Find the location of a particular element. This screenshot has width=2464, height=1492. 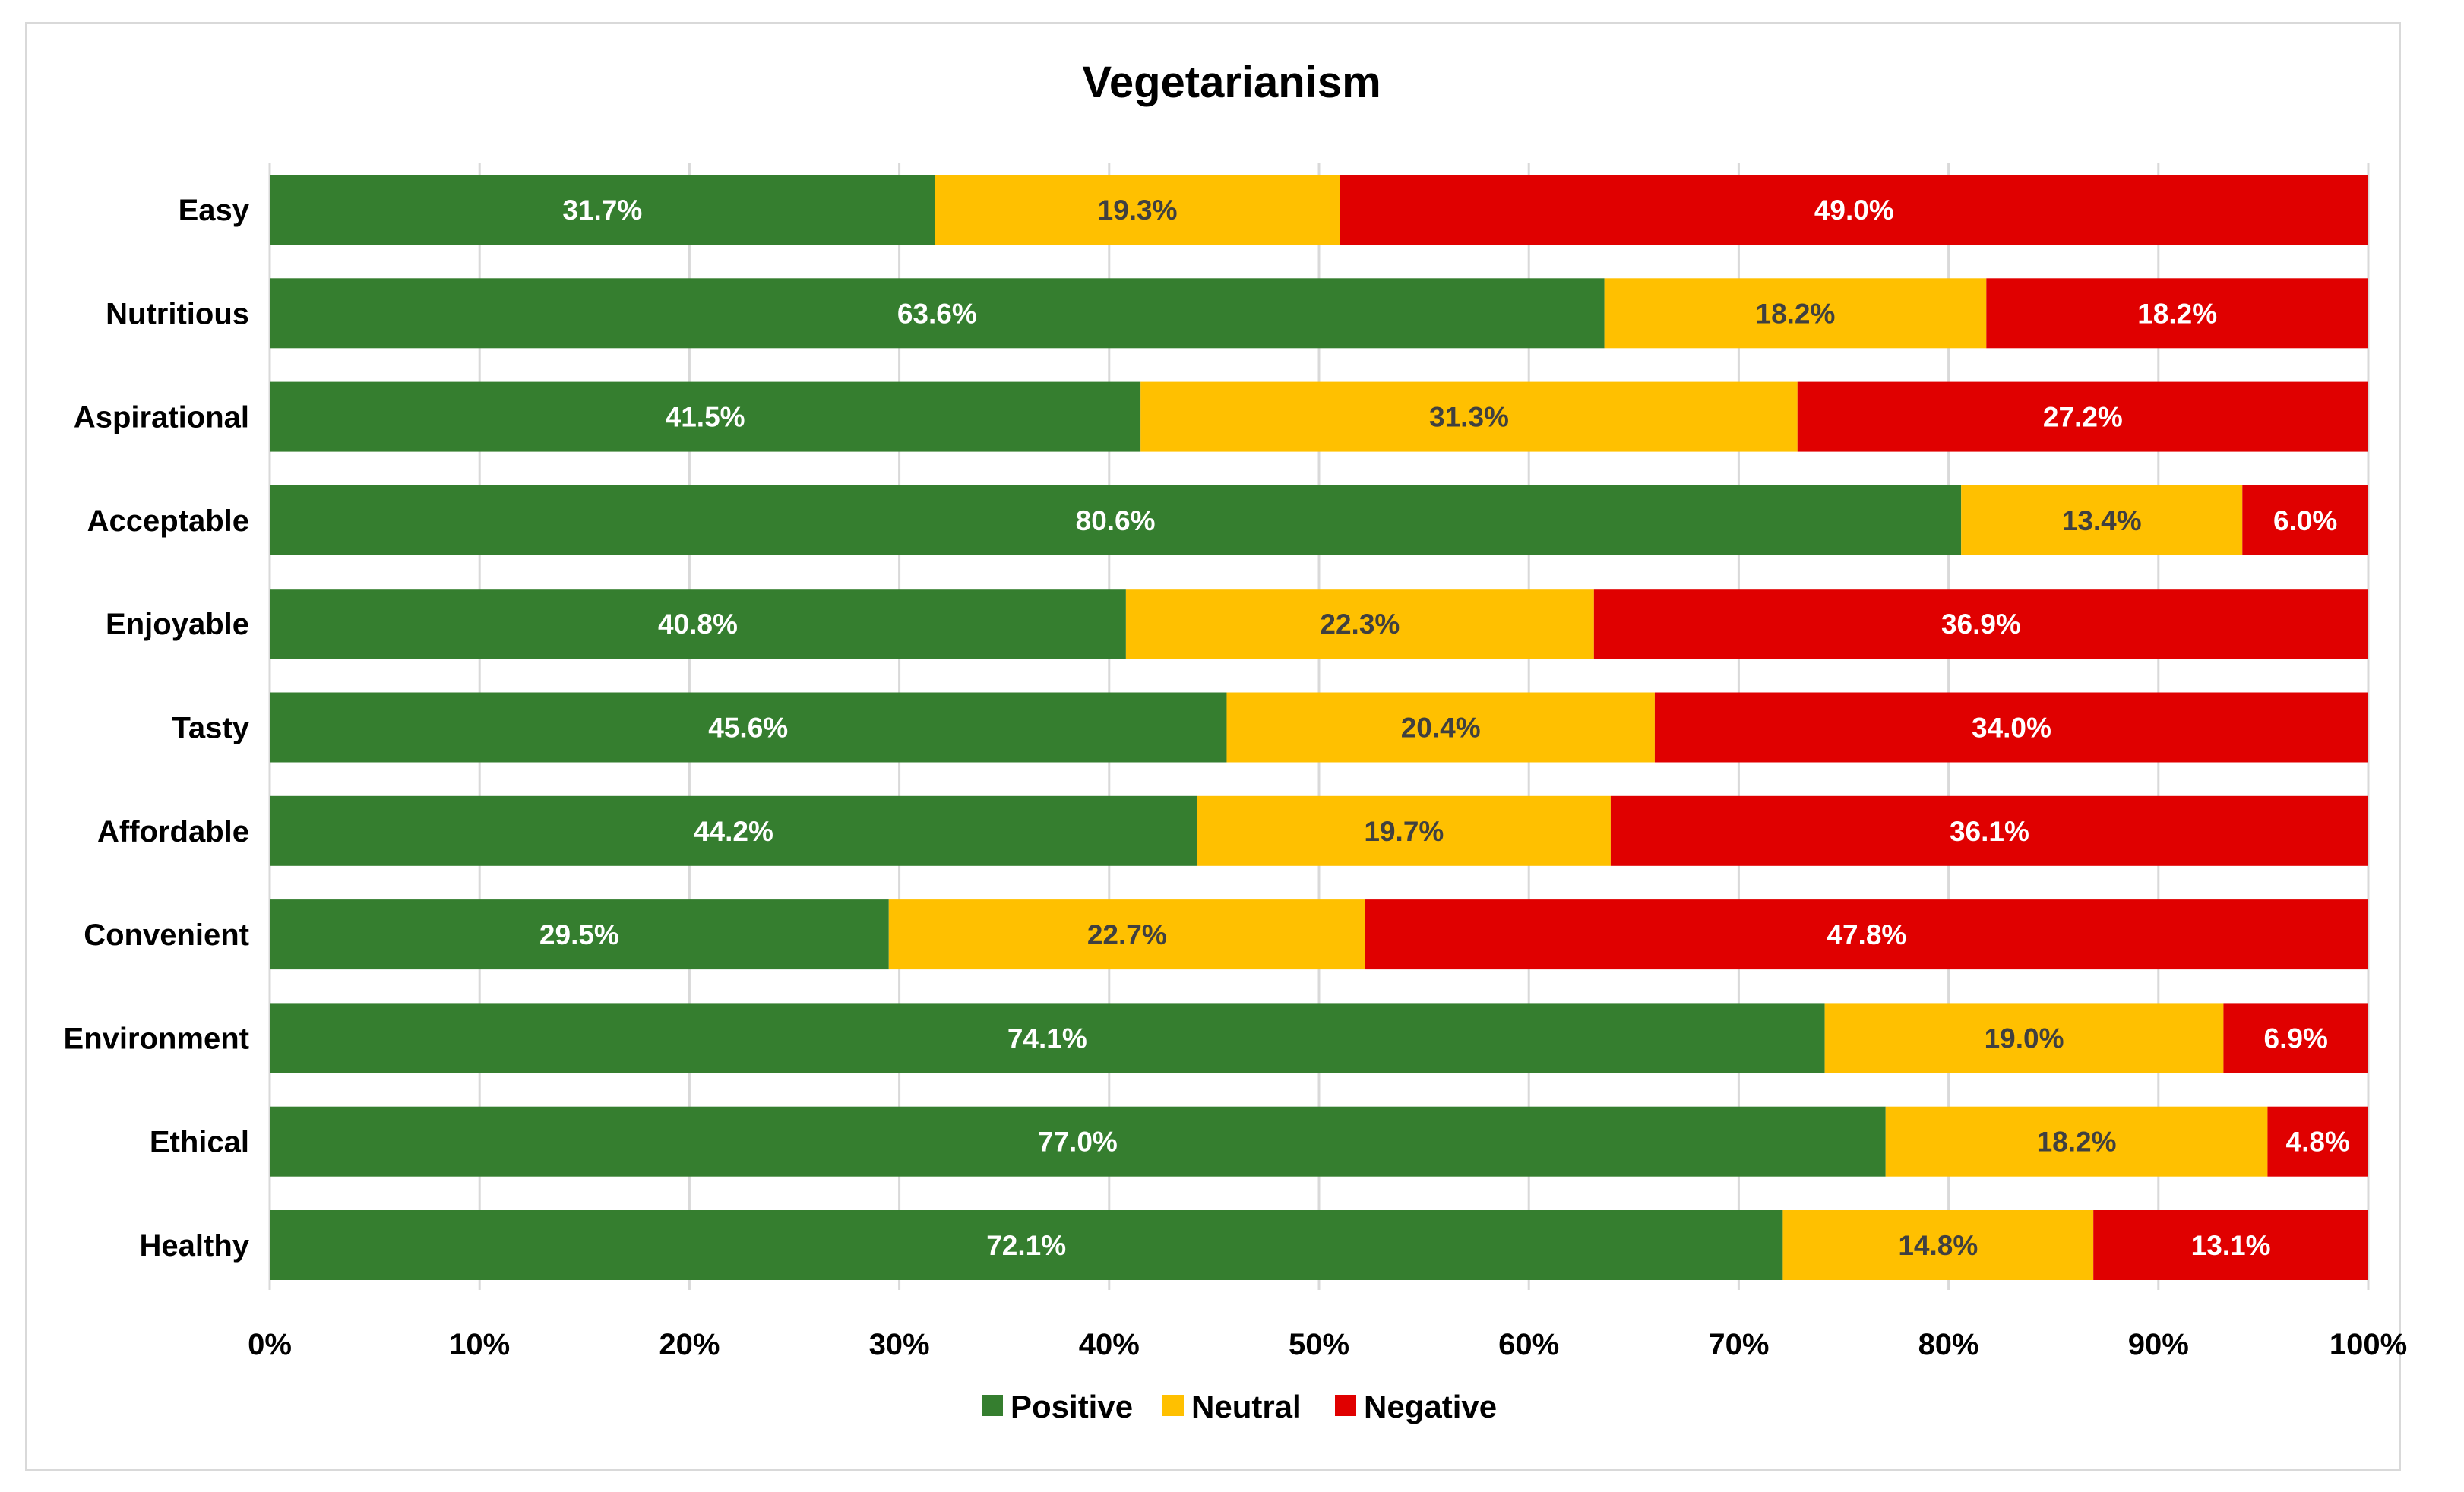

legend: Positive Neutral Negative is located at coordinates (1239, 1406).